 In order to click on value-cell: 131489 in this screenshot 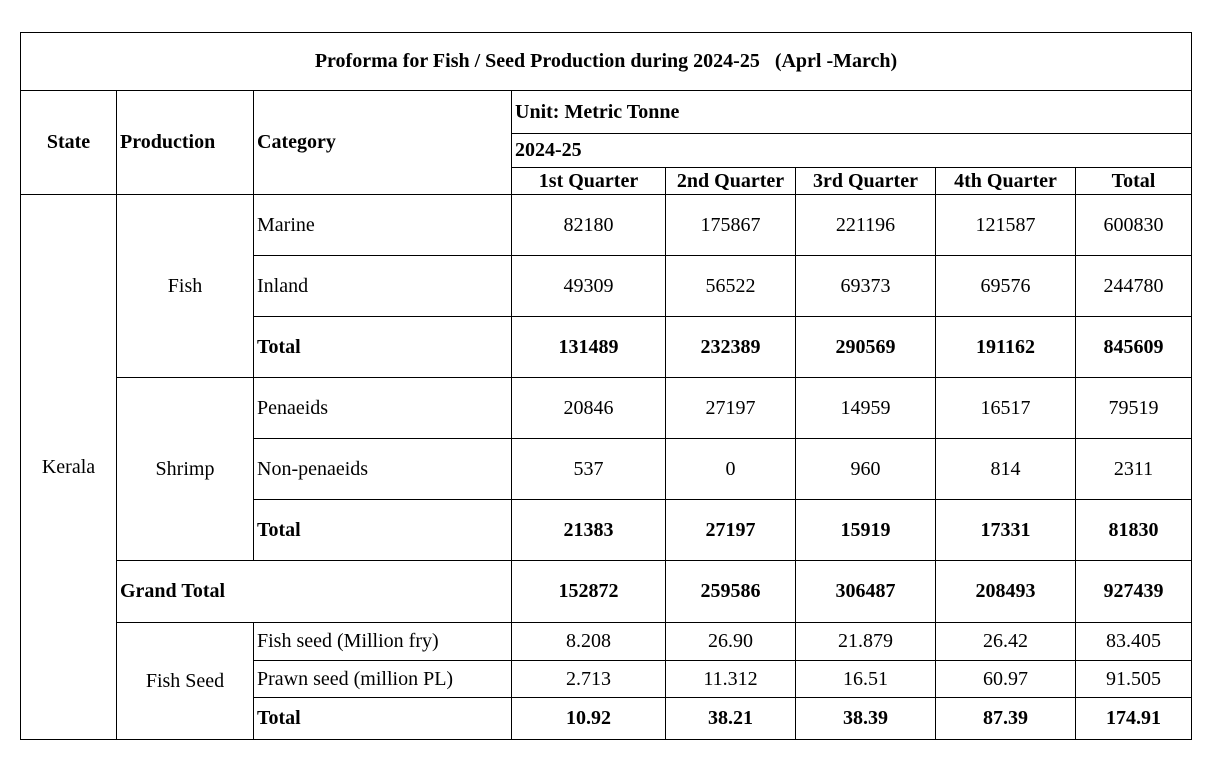, I will do `click(588, 347)`.